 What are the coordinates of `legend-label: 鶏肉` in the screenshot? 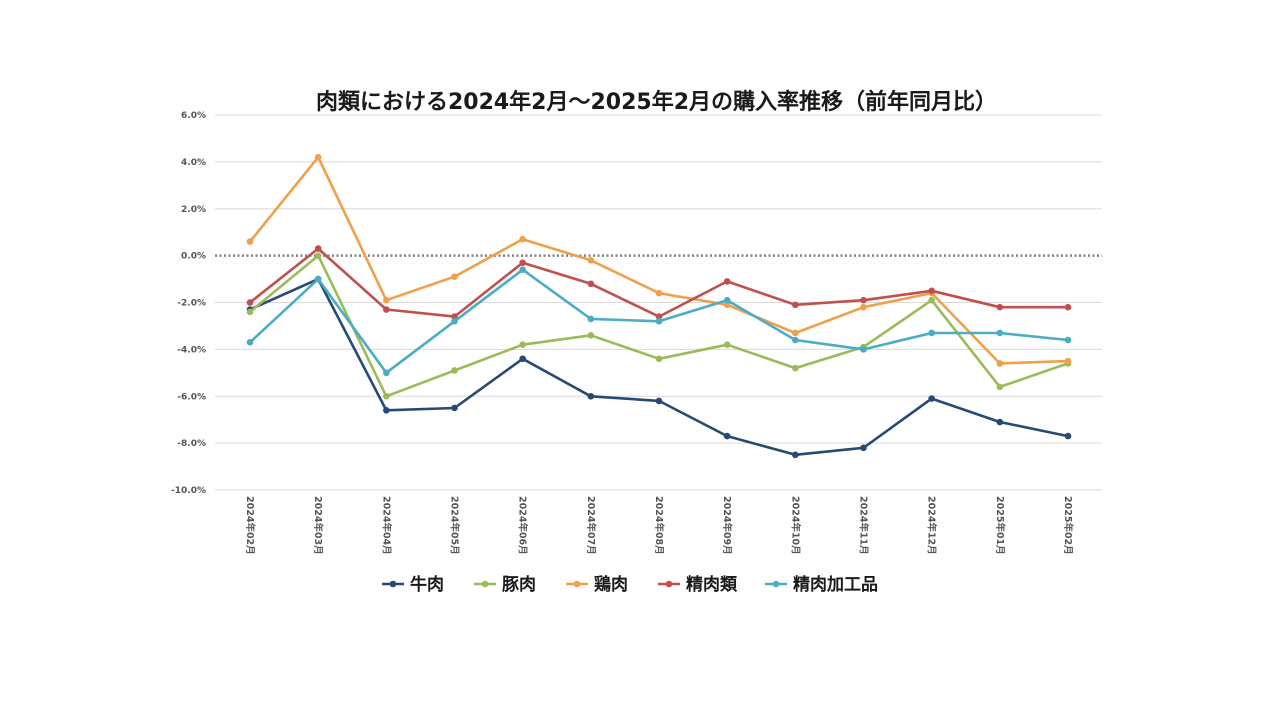 It's located at (611, 584).